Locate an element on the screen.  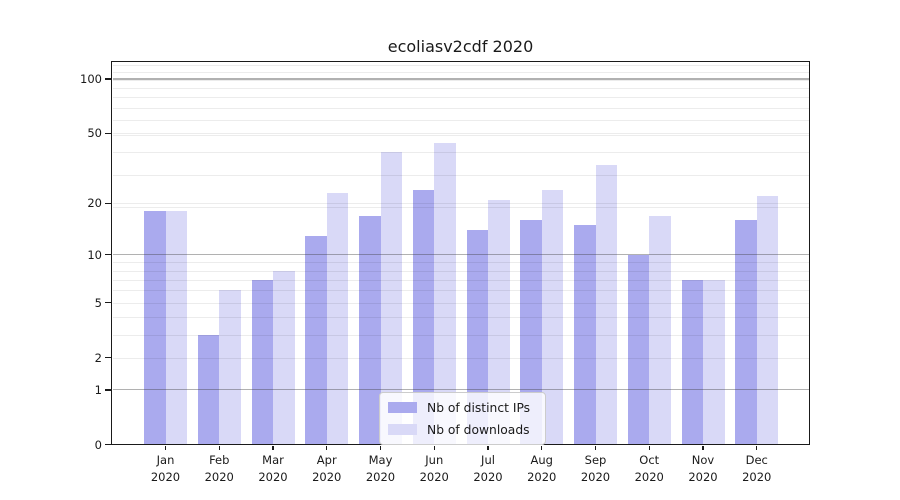
x-tick-label-jun: Jun 2020 is located at coordinates (434, 469).